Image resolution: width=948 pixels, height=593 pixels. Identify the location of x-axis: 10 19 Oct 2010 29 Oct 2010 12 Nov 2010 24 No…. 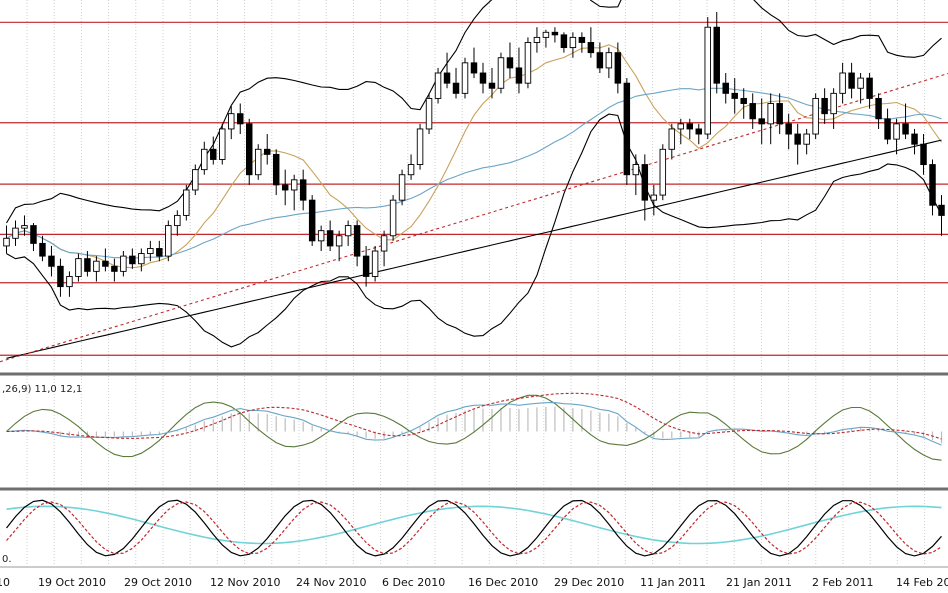
(474, 582).